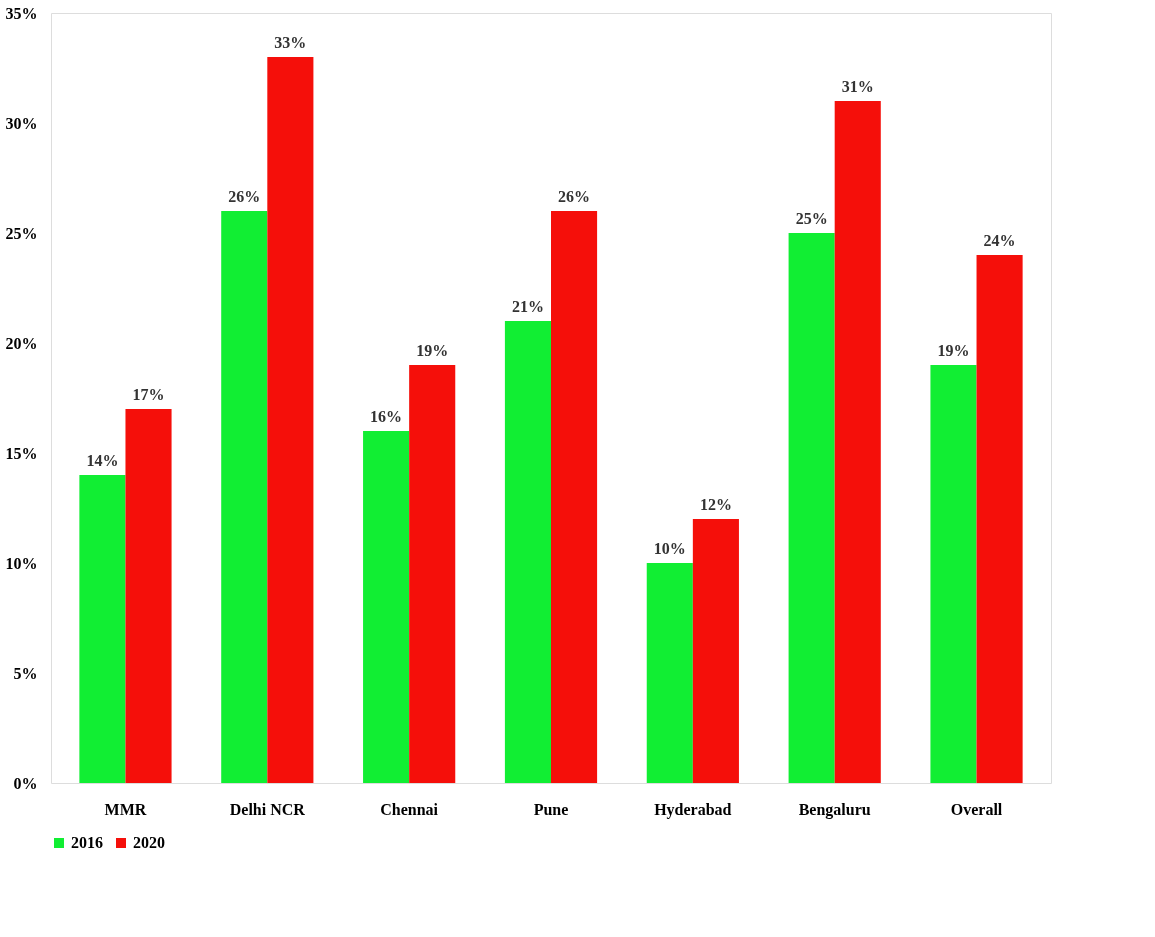 The height and width of the screenshot is (937, 1155). What do you see at coordinates (976, 809) in the screenshot?
I see `x-tick-label: Overall` at bounding box center [976, 809].